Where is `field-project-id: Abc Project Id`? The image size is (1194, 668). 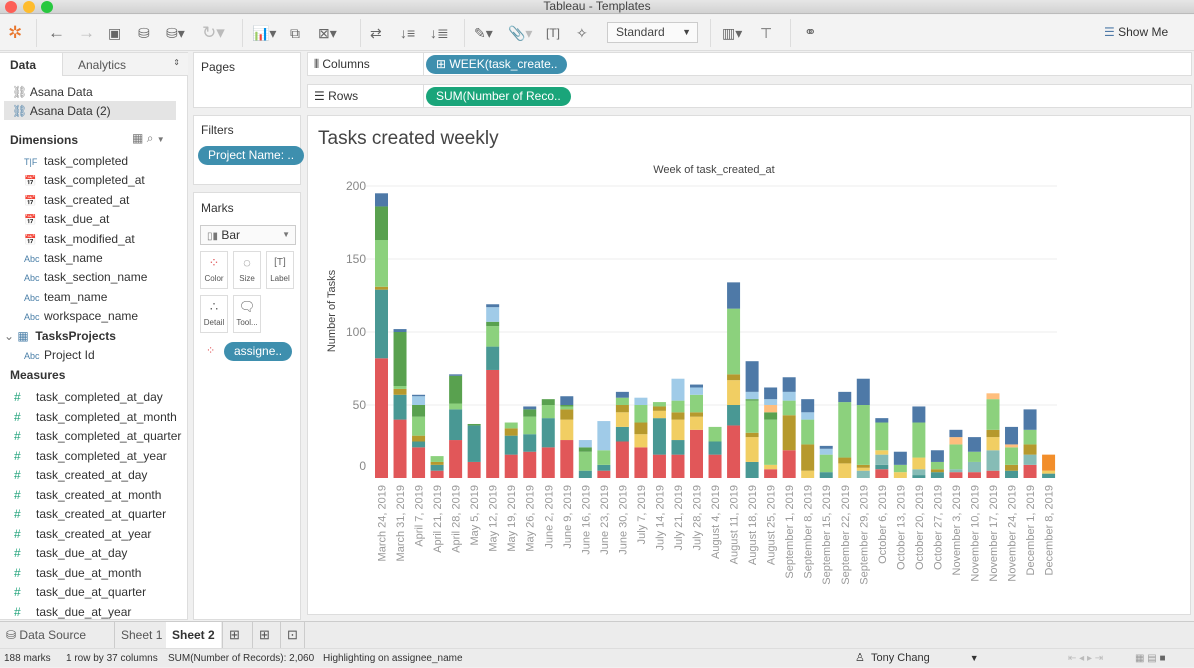
field-project-id: Abc Project Id is located at coordinates (59, 355).